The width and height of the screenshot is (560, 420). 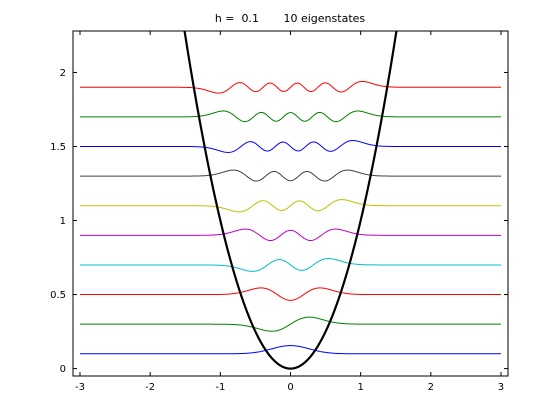 What do you see at coordinates (290, 387) in the screenshot?
I see `x-tick-label: 0` at bounding box center [290, 387].